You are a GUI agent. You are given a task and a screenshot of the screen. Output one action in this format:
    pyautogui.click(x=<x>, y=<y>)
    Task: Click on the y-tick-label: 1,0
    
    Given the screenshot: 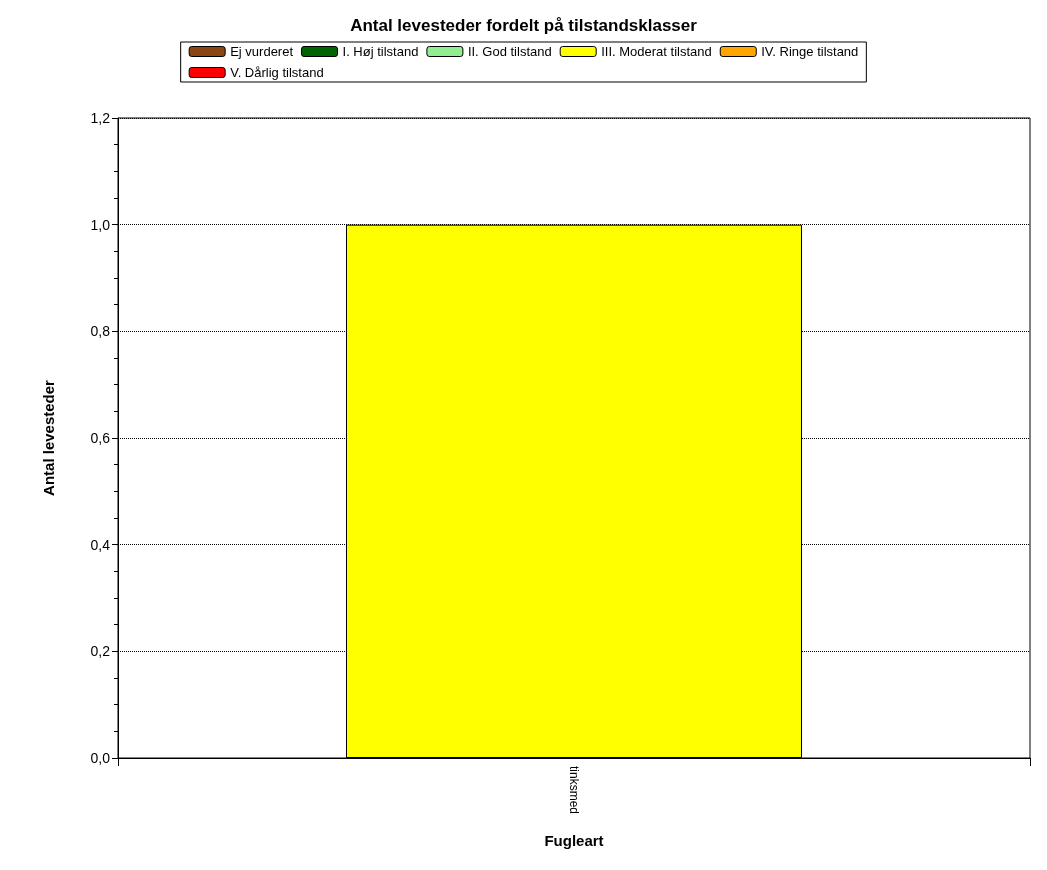 What is the action you would take?
    pyautogui.click(x=100, y=224)
    